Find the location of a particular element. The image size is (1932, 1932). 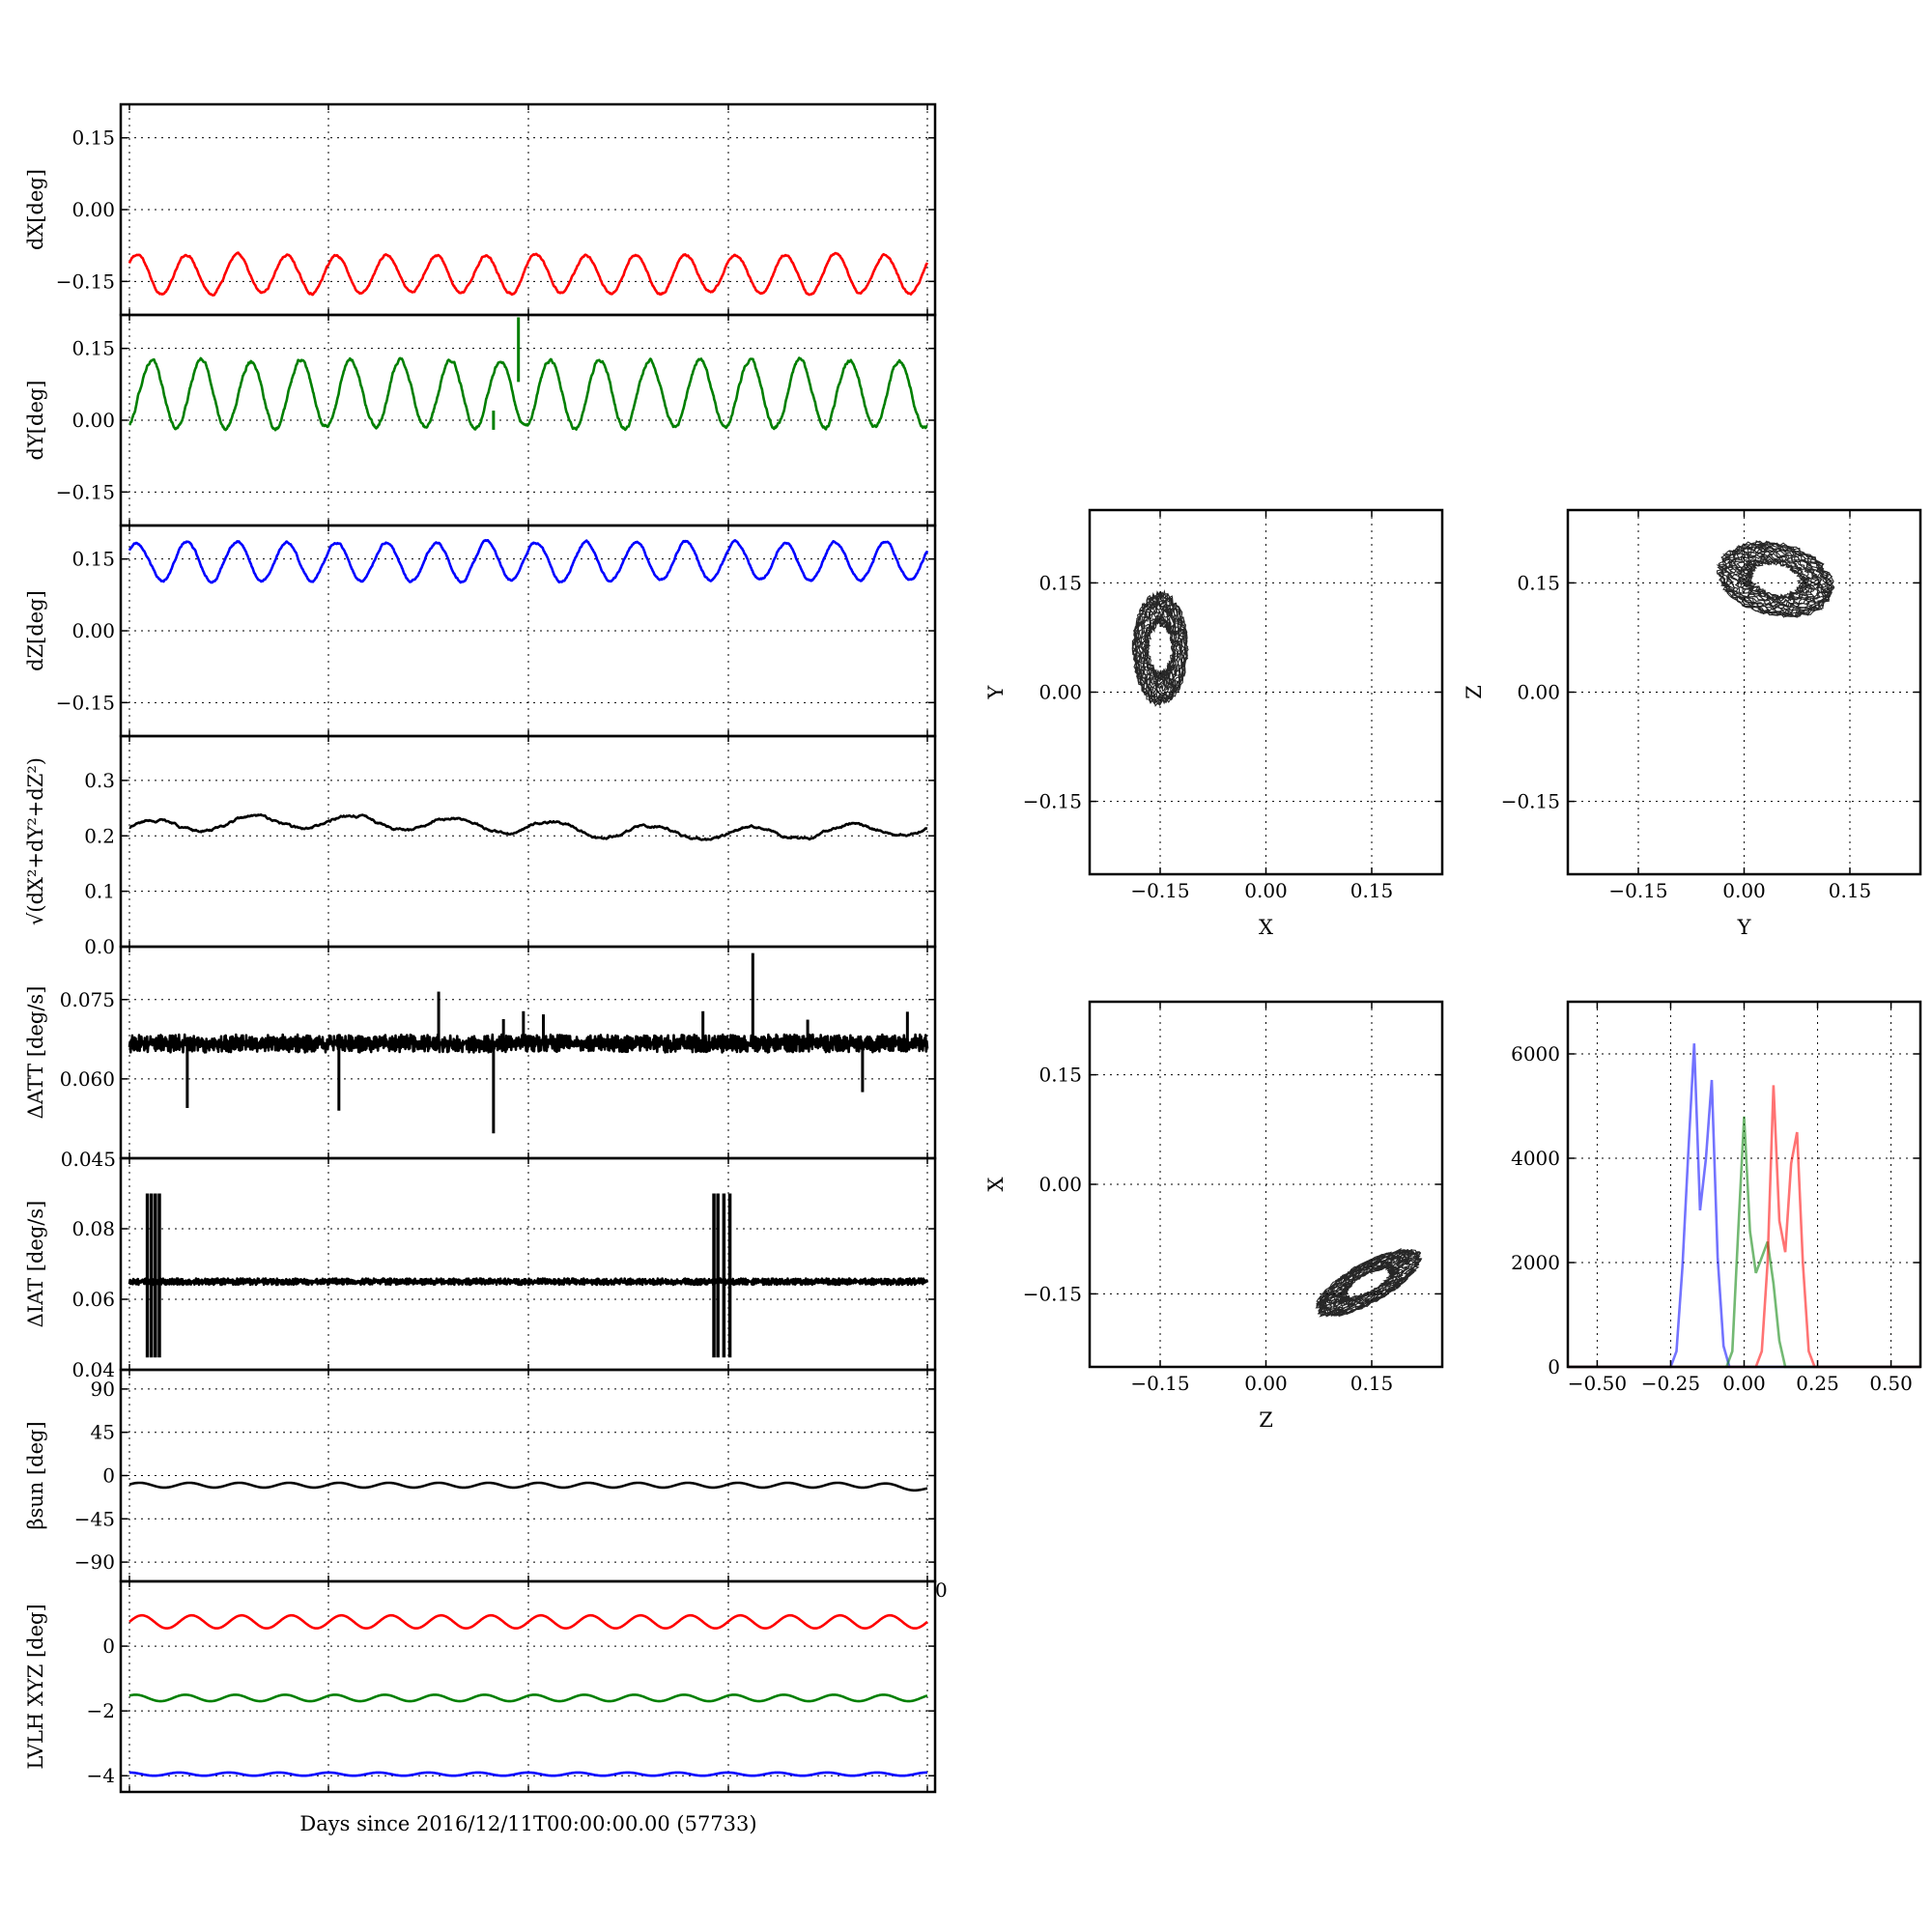

dZ-series-line is located at coordinates (528, 561).